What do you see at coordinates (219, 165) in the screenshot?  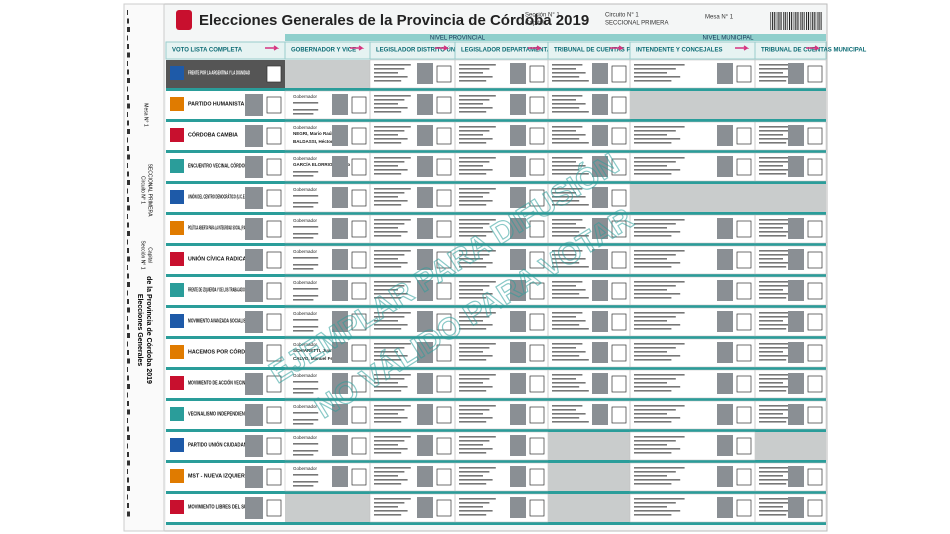 I see `party-name: ENCUENTRO VECINAL CÓRDOBA` at bounding box center [219, 165].